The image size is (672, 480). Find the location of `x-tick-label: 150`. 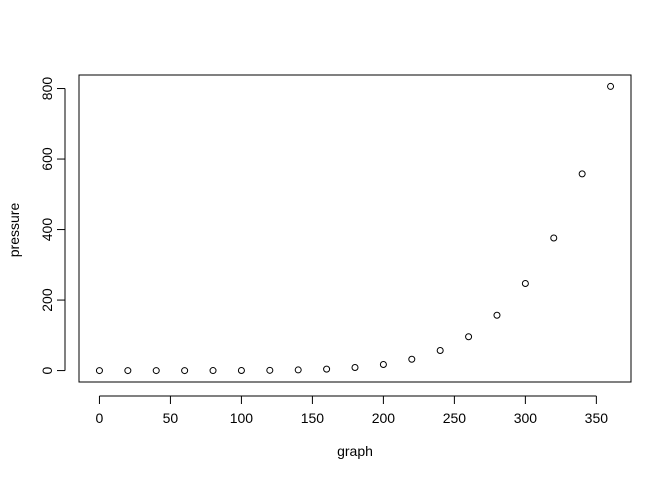

x-tick-label: 150 is located at coordinates (313, 418).